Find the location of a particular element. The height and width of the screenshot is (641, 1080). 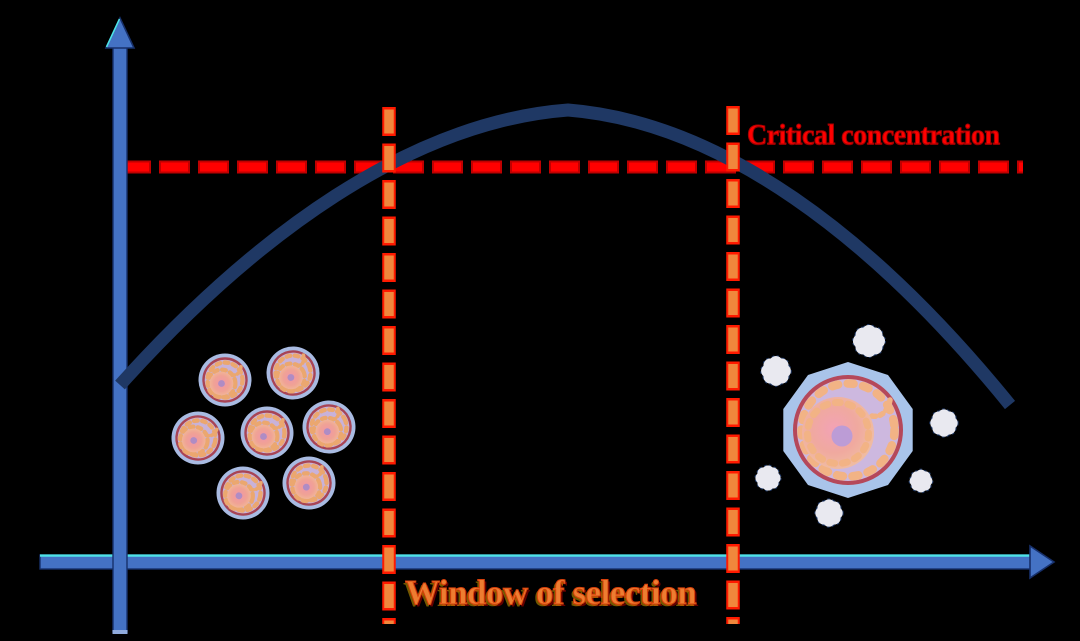

large-follicle-cell-icon is located at coordinates (848, 430).